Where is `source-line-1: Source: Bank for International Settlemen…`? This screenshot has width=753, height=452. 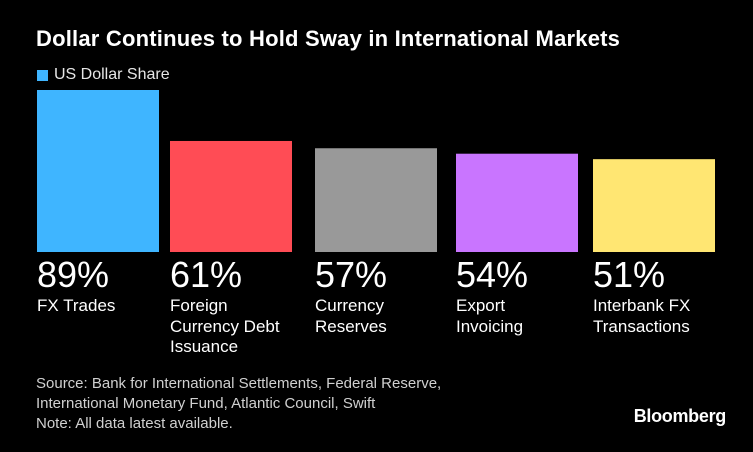 source-line-1: Source: Bank for International Settlemen… is located at coordinates (239, 383).